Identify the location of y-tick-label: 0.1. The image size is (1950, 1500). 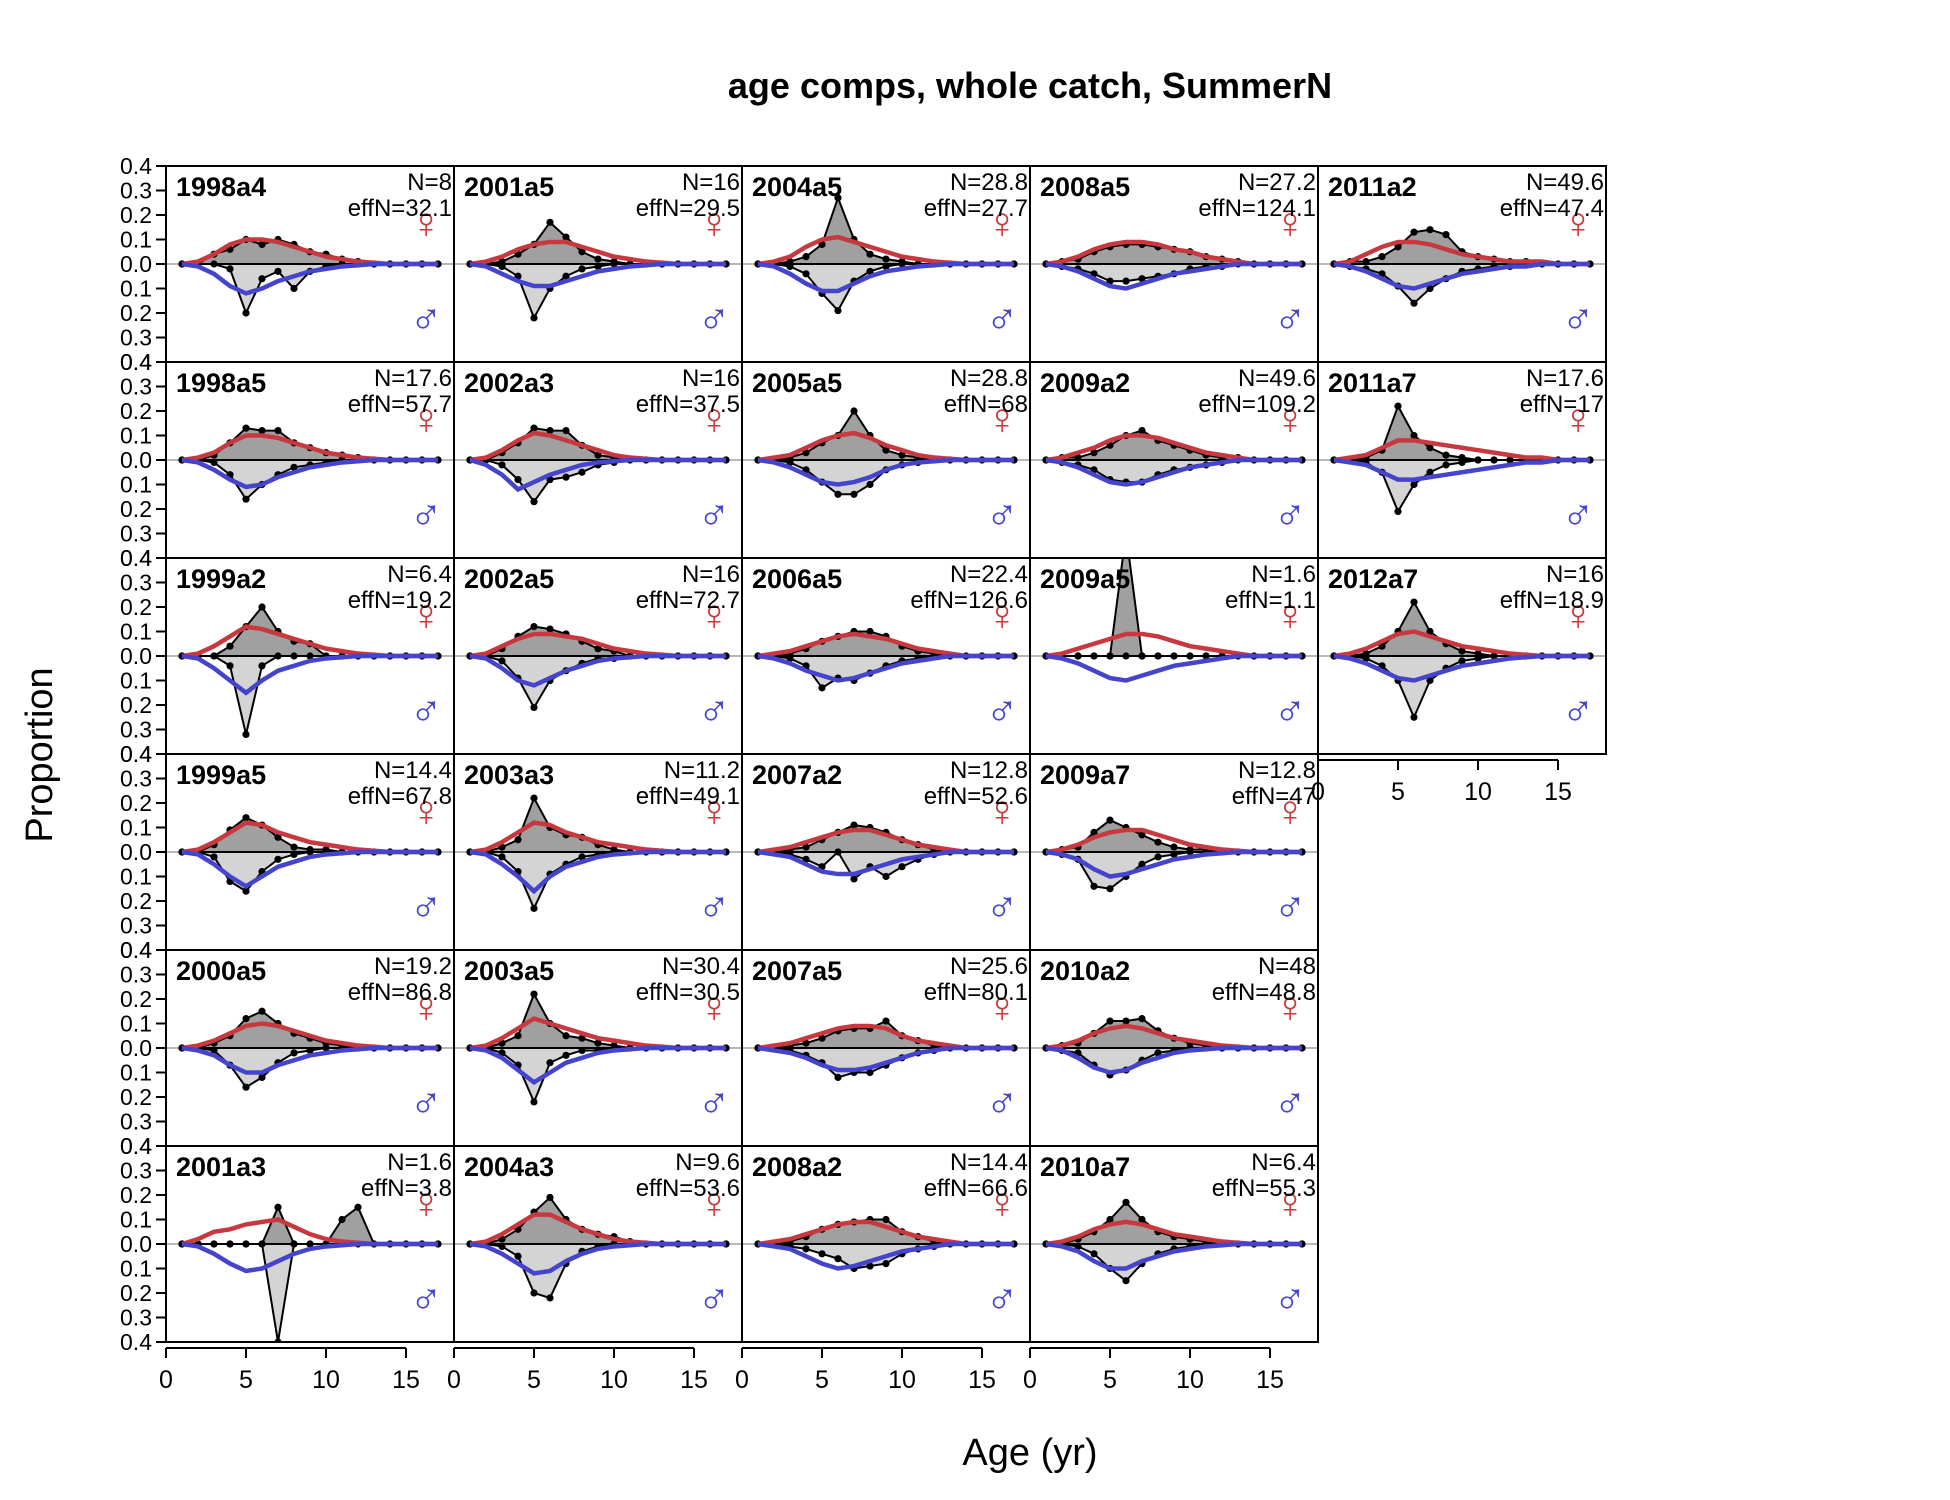
(136, 828).